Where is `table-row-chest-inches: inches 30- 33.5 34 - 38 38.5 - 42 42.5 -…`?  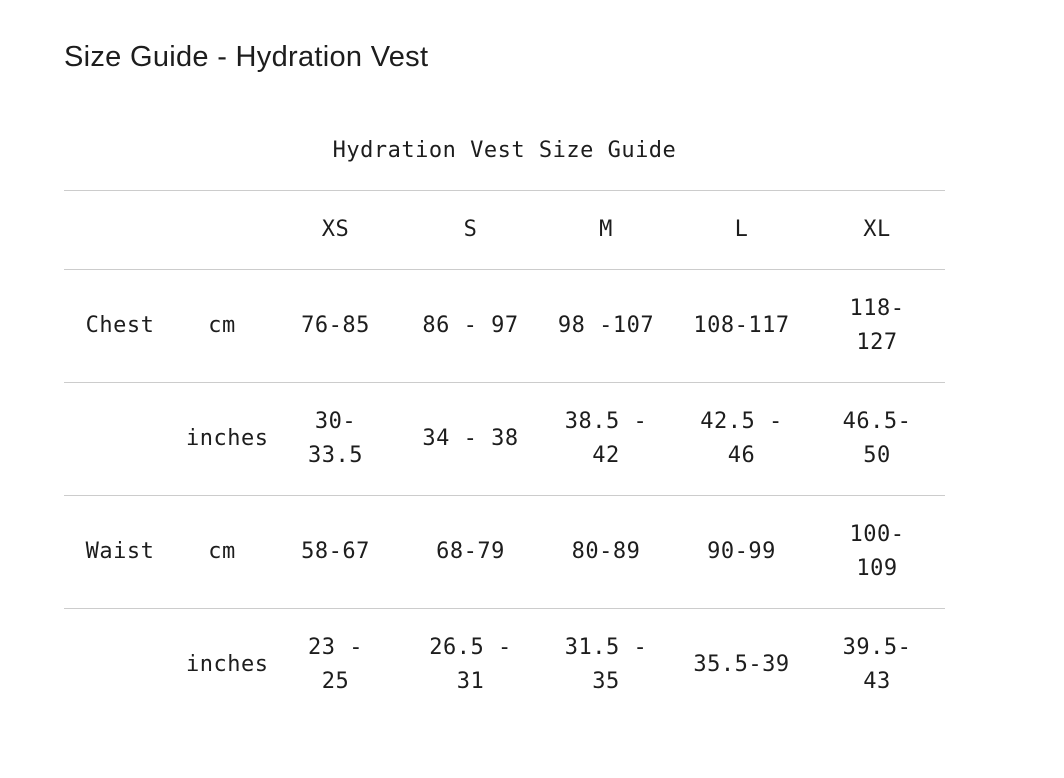 table-row-chest-inches: inches 30- 33.5 34 - 38 38.5 - 42 42.5 -… is located at coordinates (504, 439).